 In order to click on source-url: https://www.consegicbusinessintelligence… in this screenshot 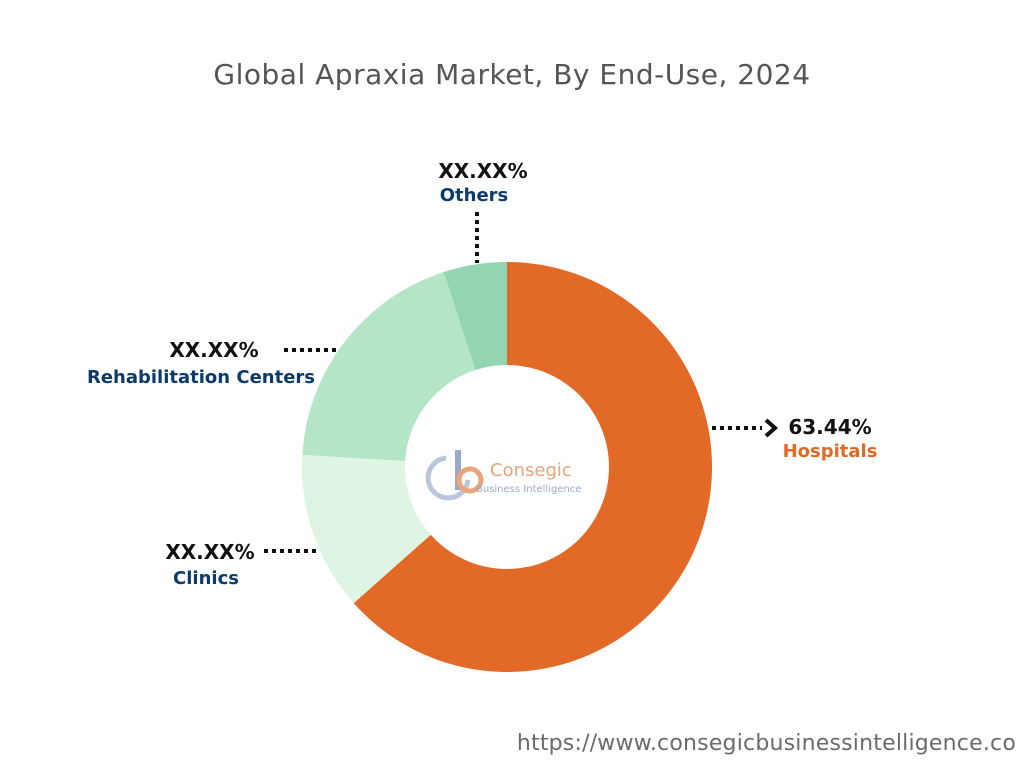, I will do `click(766, 743)`.